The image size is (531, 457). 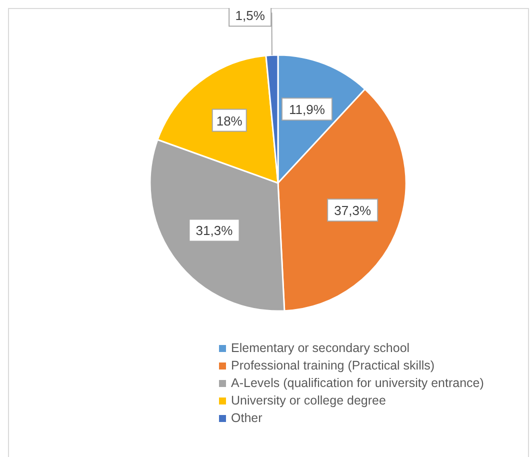 What do you see at coordinates (215, 230) in the screenshot?
I see `data-label: 31,3%` at bounding box center [215, 230].